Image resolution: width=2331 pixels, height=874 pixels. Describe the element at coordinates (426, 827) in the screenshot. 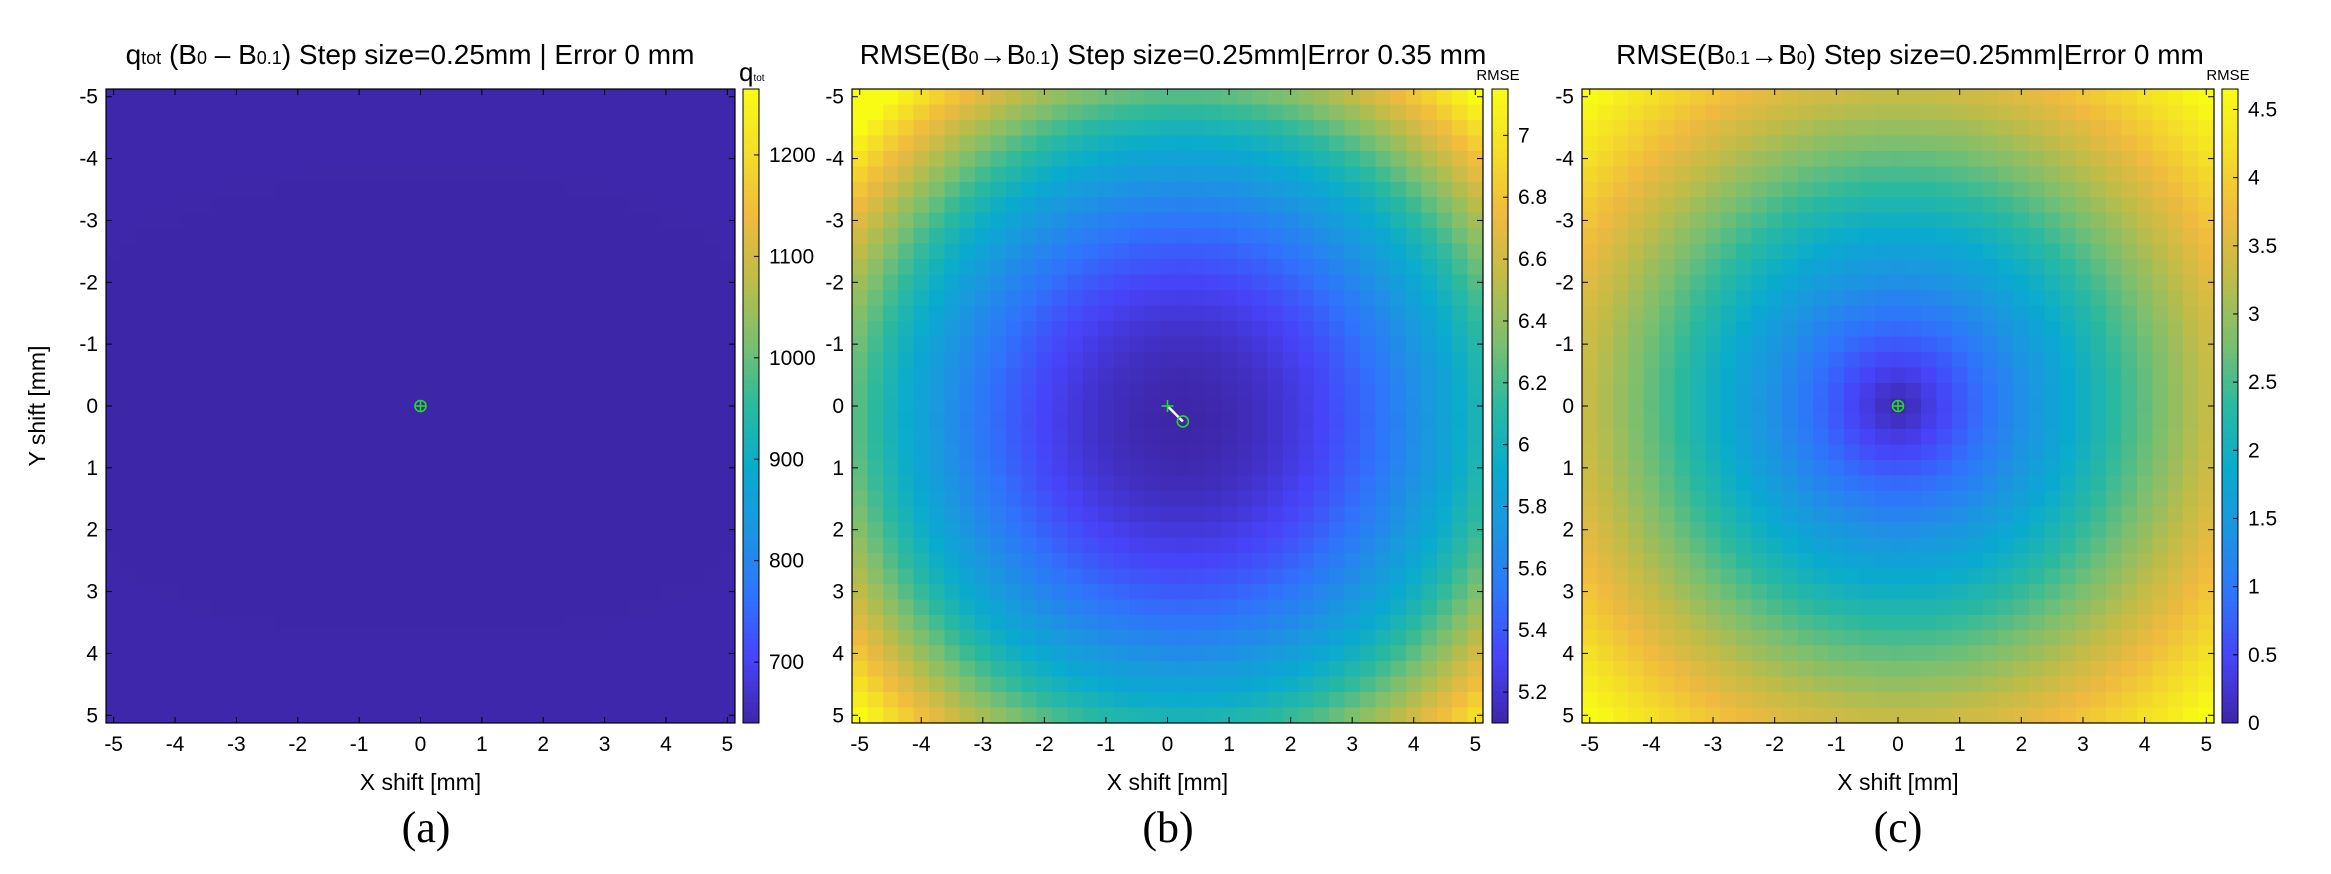

I see `panel-label: (a)` at that location.